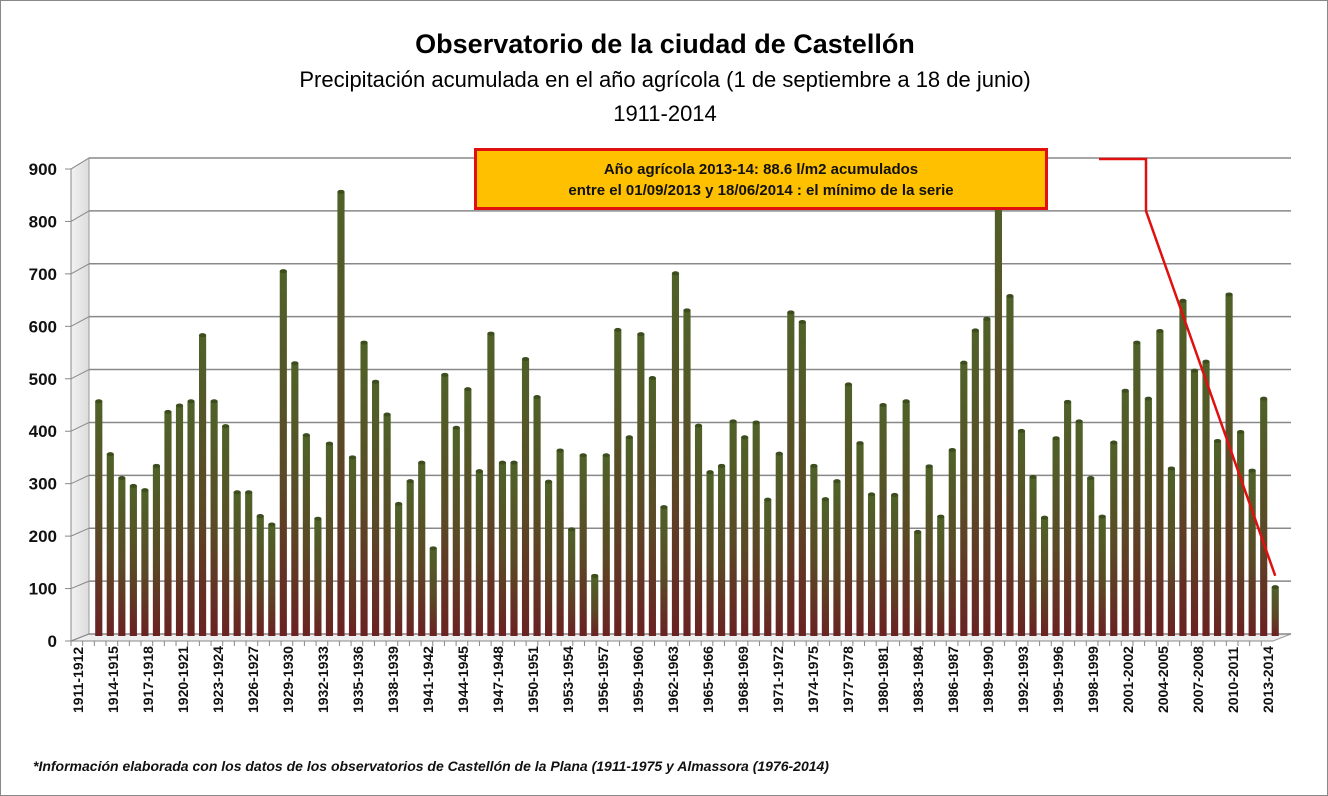 This screenshot has width=1328, height=796. Describe the element at coordinates (1023, 679) in the screenshot. I see `x-tick-label: 1992-1993` at that location.